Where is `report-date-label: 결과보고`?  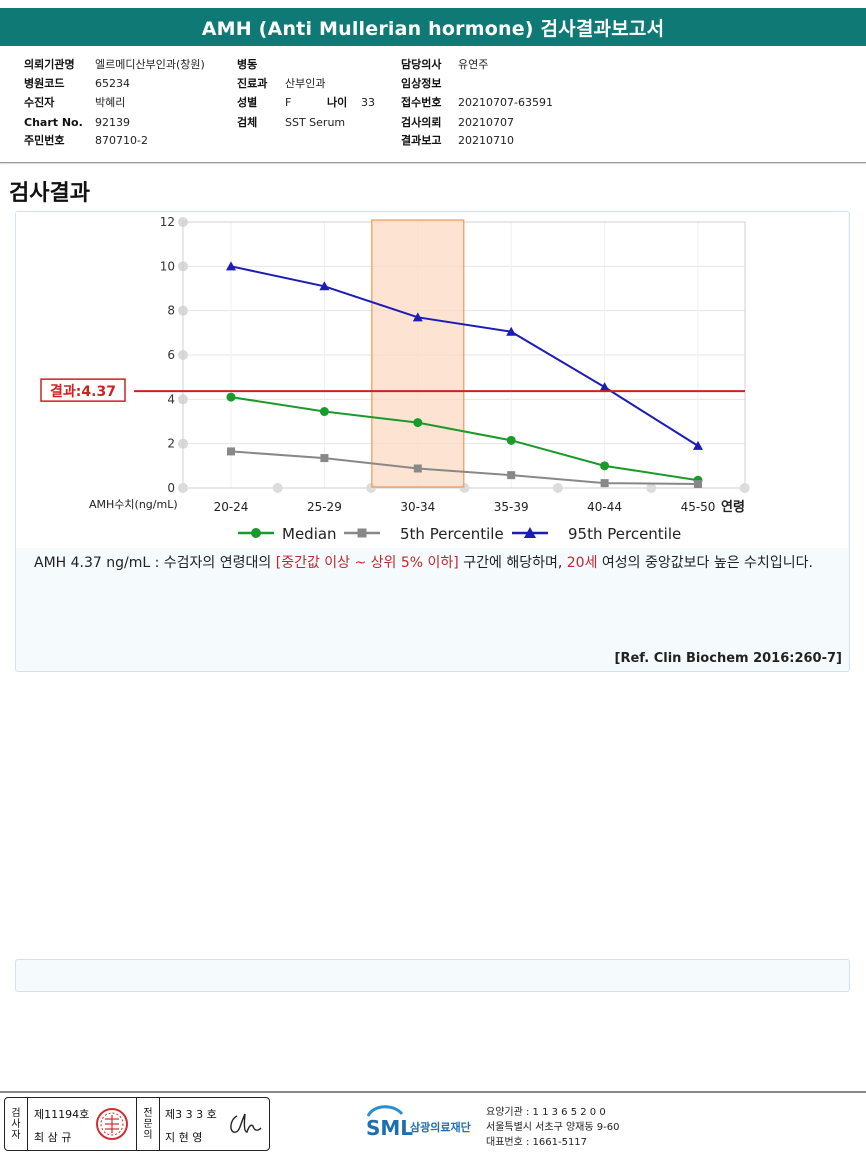
report-date-label: 결과보고 is located at coordinates (421, 140).